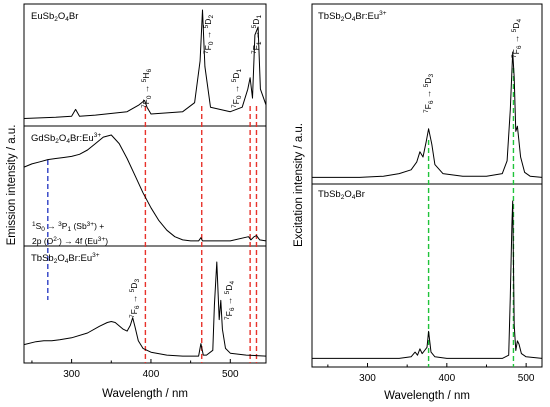 This screenshot has width=550, height=407. What do you see at coordinates (257, 34) in the screenshot?
I see `annotation-7f1-5d1: 7F1 → 5D1` at bounding box center [257, 34].